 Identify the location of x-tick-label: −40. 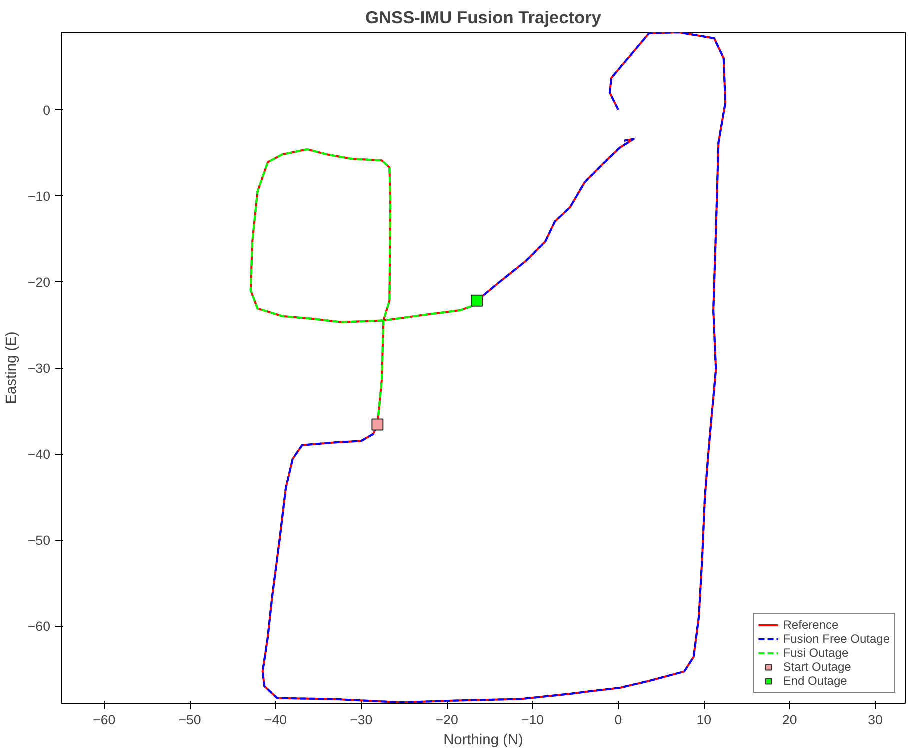
(276, 720).